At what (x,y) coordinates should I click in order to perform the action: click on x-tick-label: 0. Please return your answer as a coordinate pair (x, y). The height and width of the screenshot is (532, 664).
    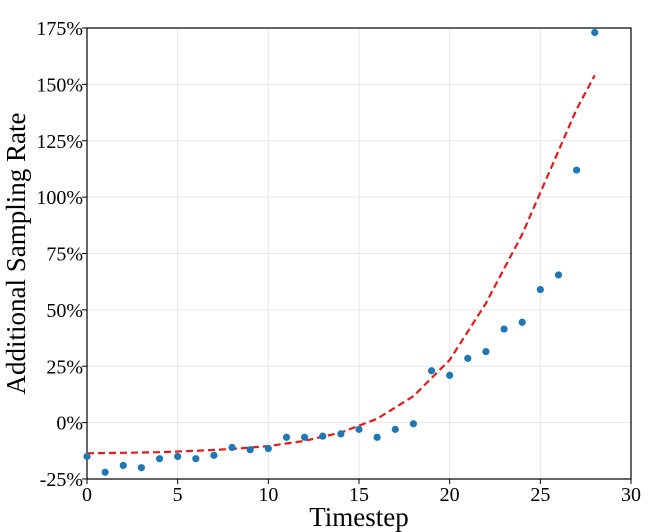
    Looking at the image, I should click on (87, 495).